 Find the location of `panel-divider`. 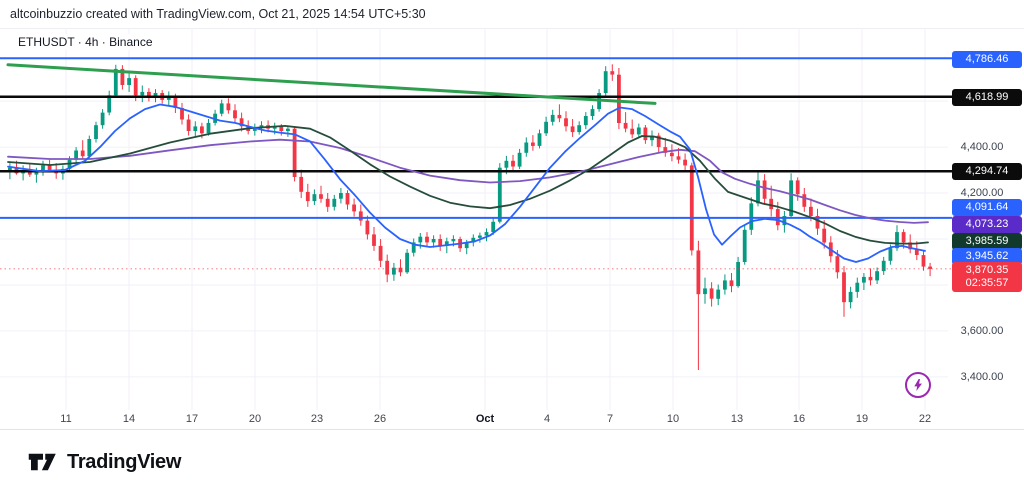

panel-divider is located at coordinates (512, 28).